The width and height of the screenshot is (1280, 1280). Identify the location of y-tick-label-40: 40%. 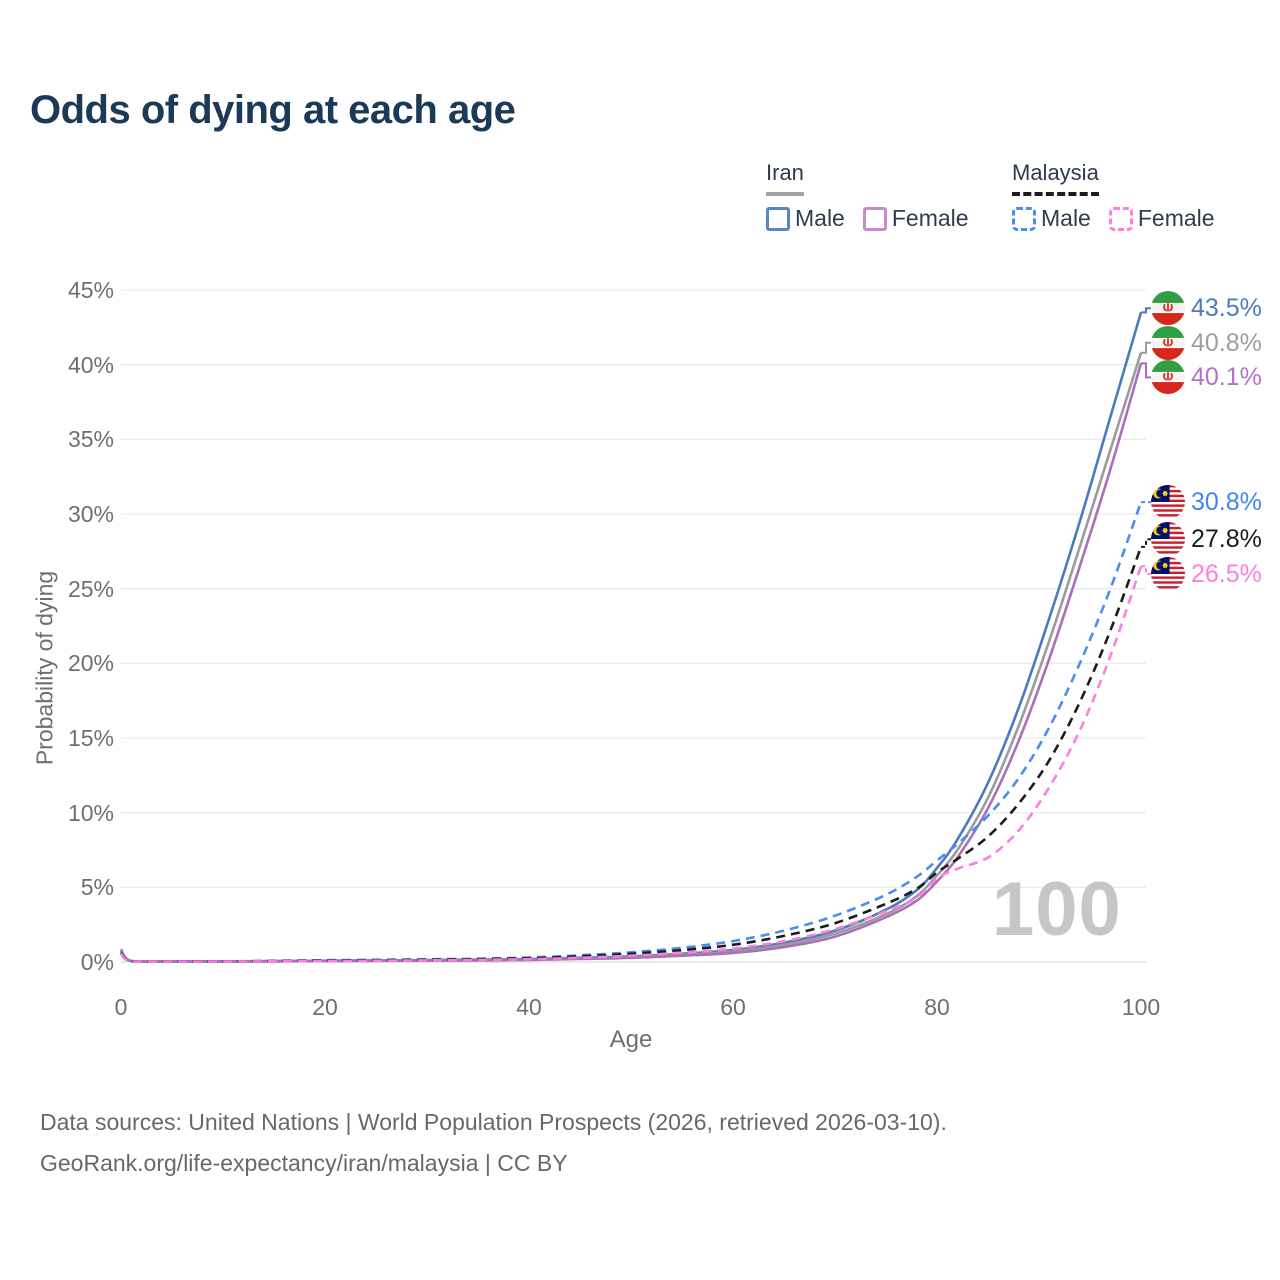
(90, 365).